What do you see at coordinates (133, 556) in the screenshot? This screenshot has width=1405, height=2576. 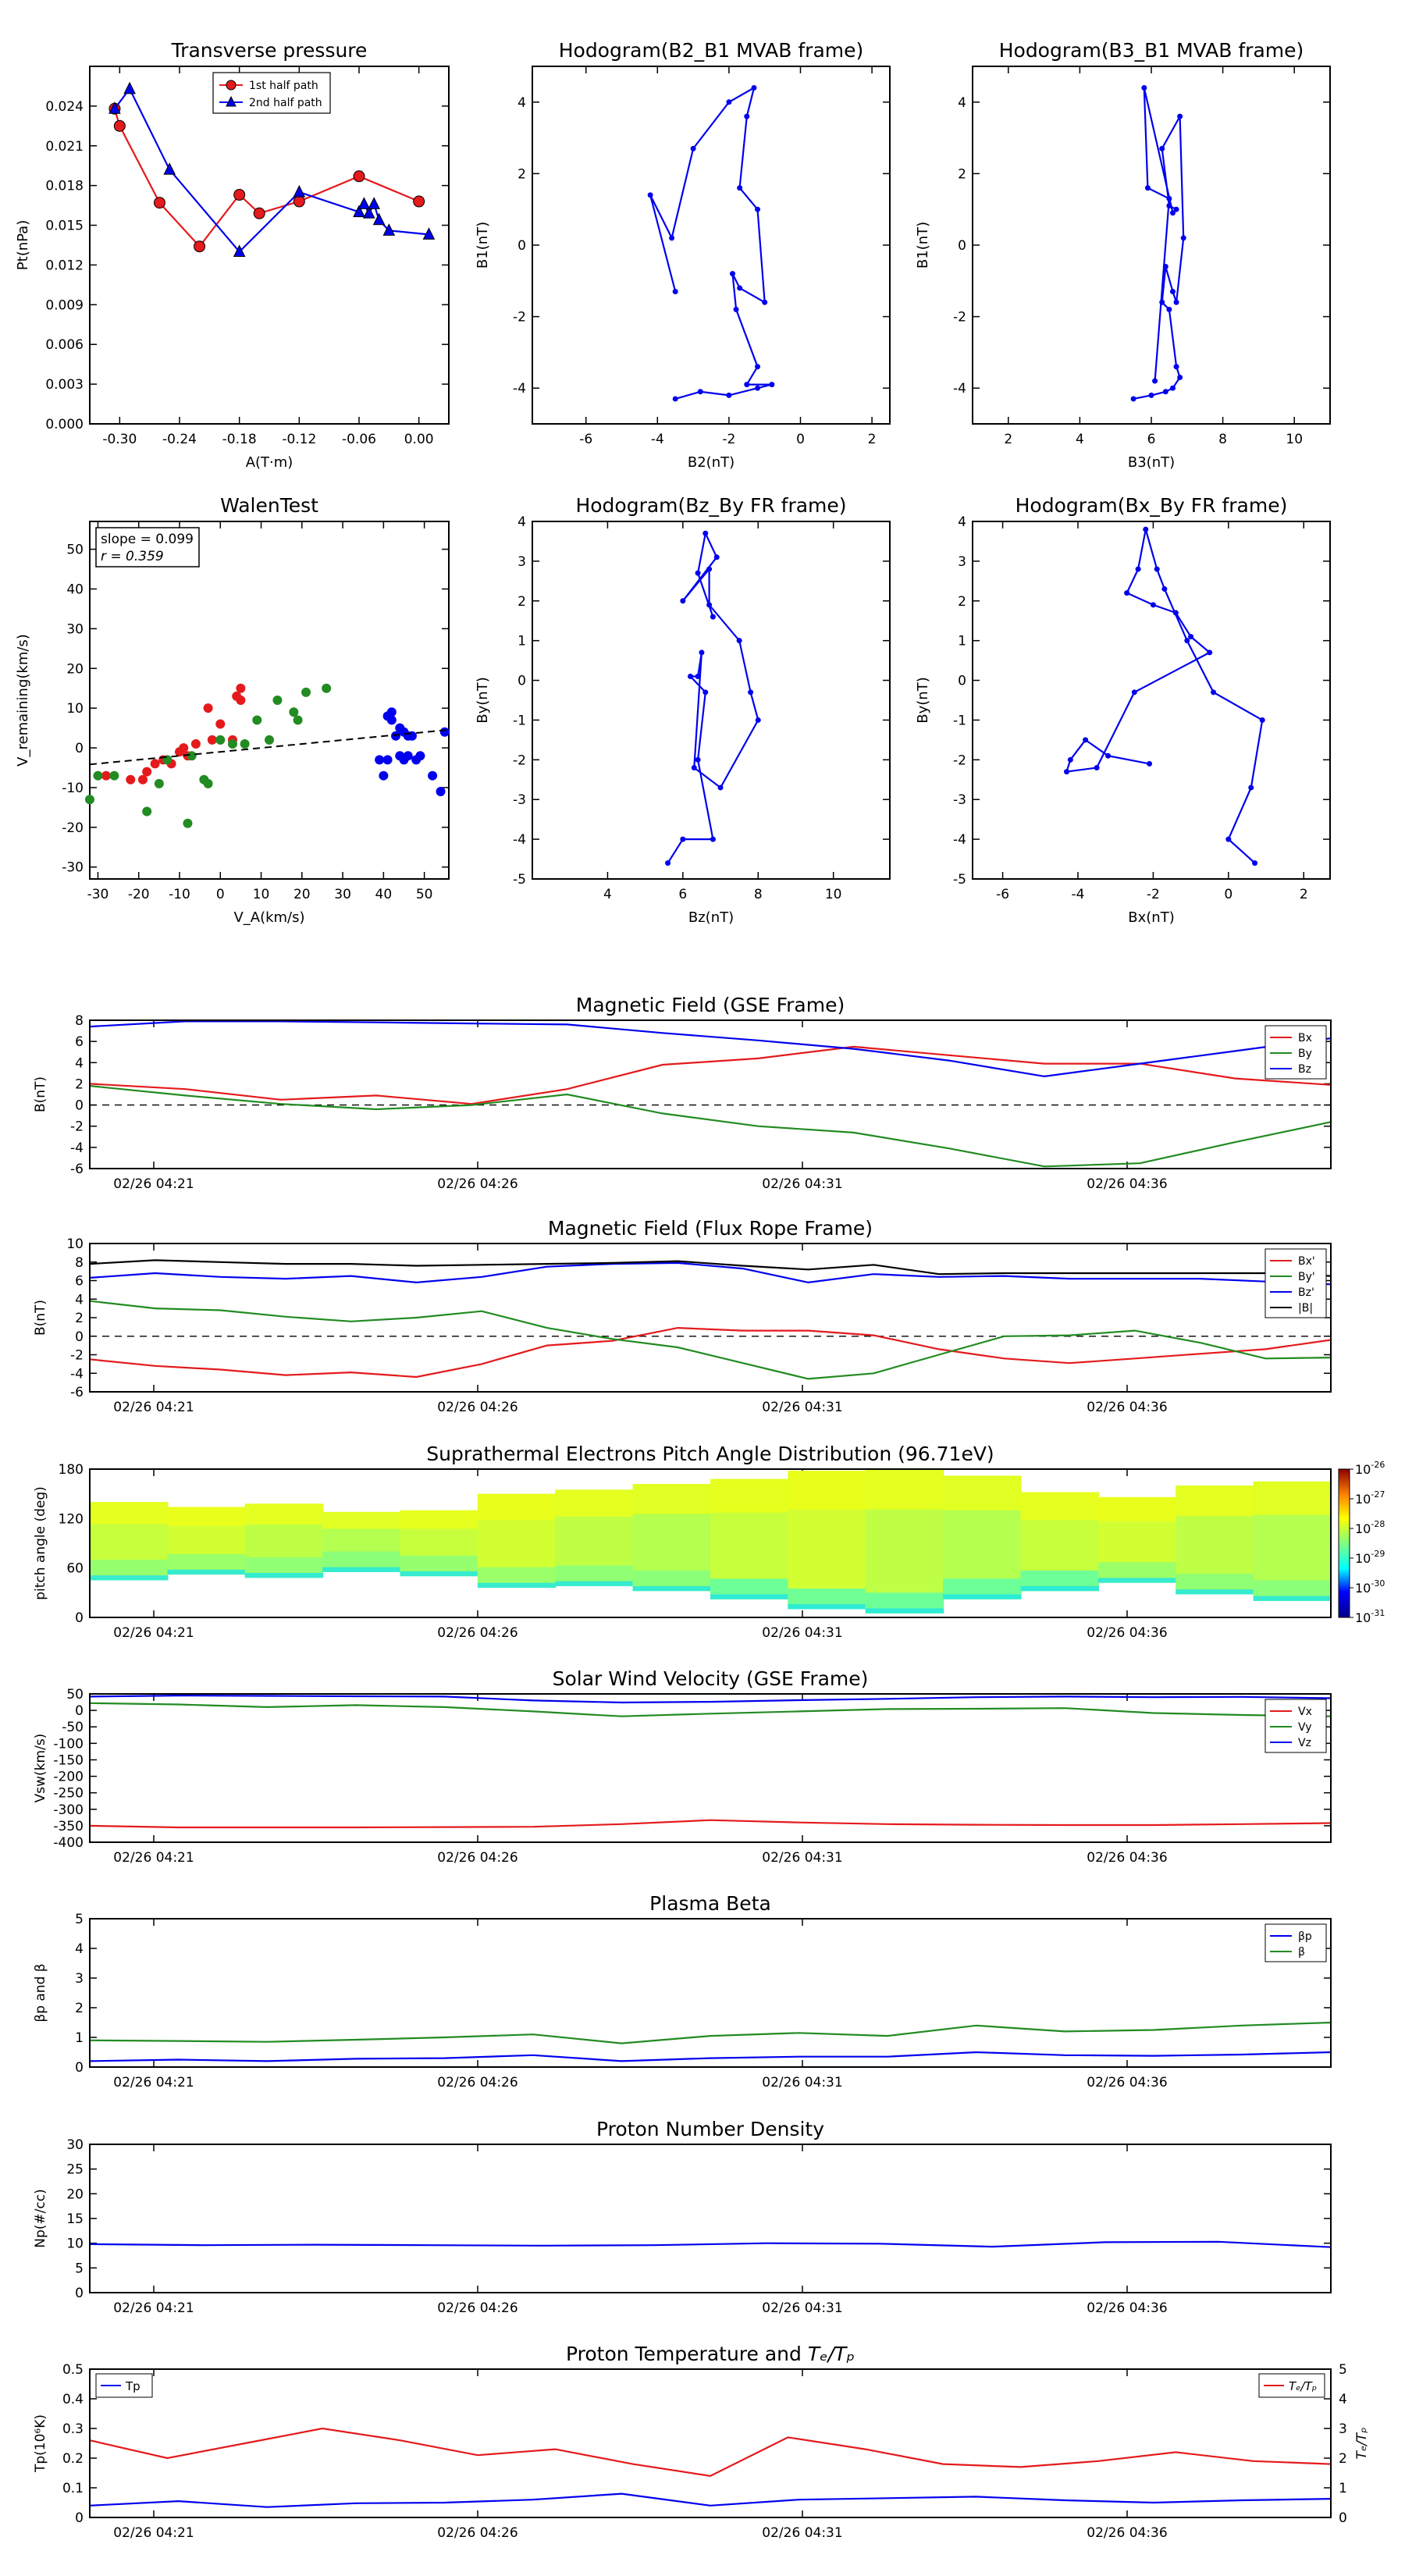 I see `annotation-r: r = 0.359` at bounding box center [133, 556].